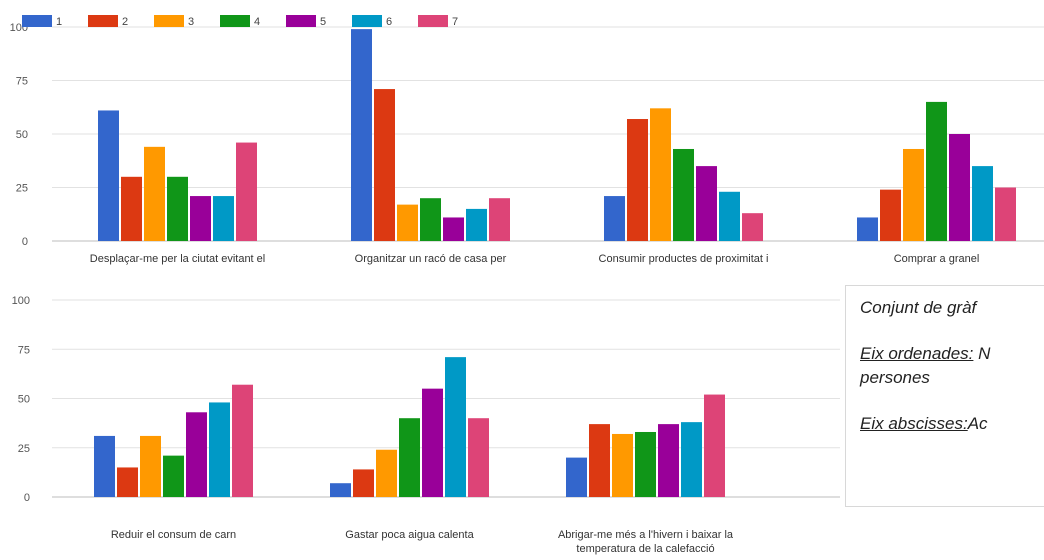  I want to click on legend-label: 1, so click(59, 22).